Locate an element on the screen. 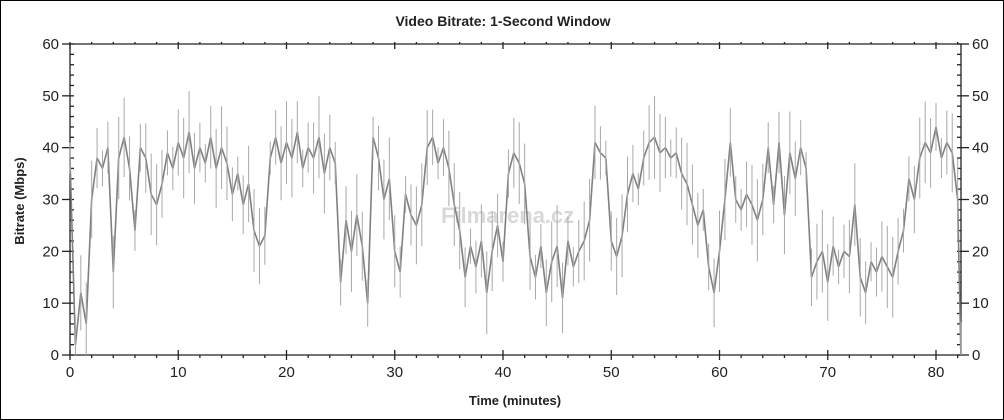  right-y-tick-label: 60 is located at coordinates (980, 44).